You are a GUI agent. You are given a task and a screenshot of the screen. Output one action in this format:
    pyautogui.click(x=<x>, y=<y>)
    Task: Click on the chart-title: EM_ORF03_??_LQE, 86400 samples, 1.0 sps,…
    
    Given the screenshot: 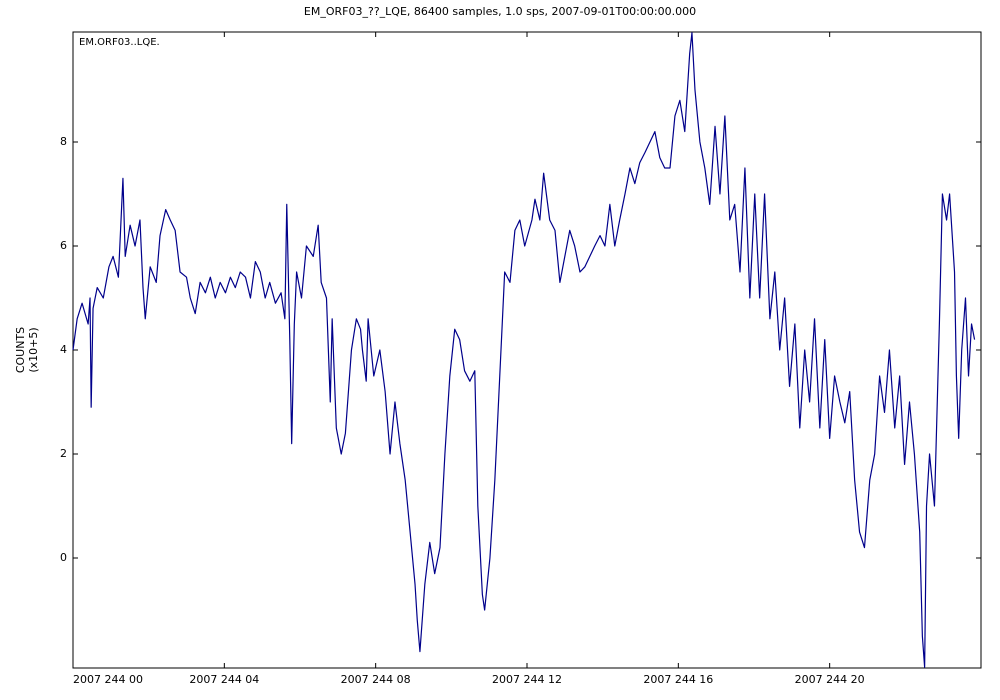 What is the action you would take?
    pyautogui.click(x=500, y=11)
    